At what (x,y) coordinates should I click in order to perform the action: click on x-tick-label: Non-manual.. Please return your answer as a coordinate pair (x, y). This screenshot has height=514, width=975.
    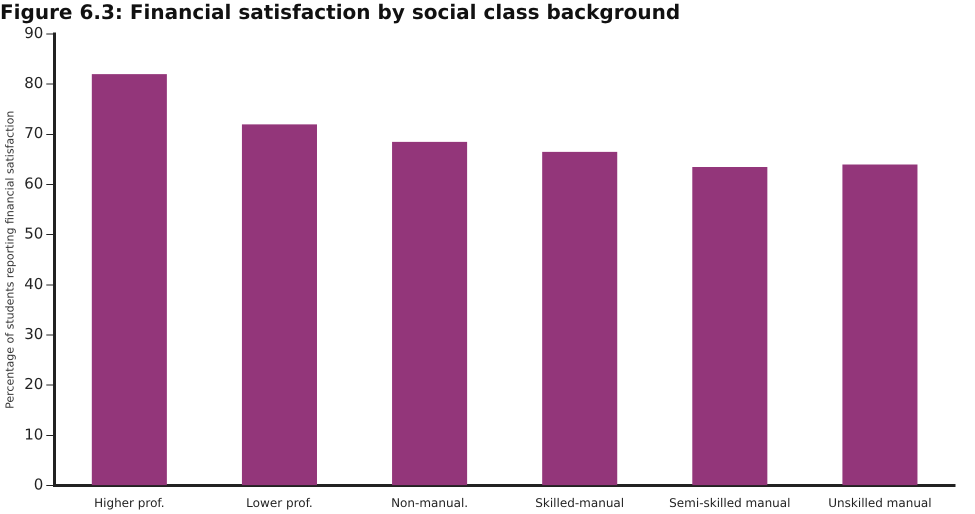
    Looking at the image, I should click on (429, 503).